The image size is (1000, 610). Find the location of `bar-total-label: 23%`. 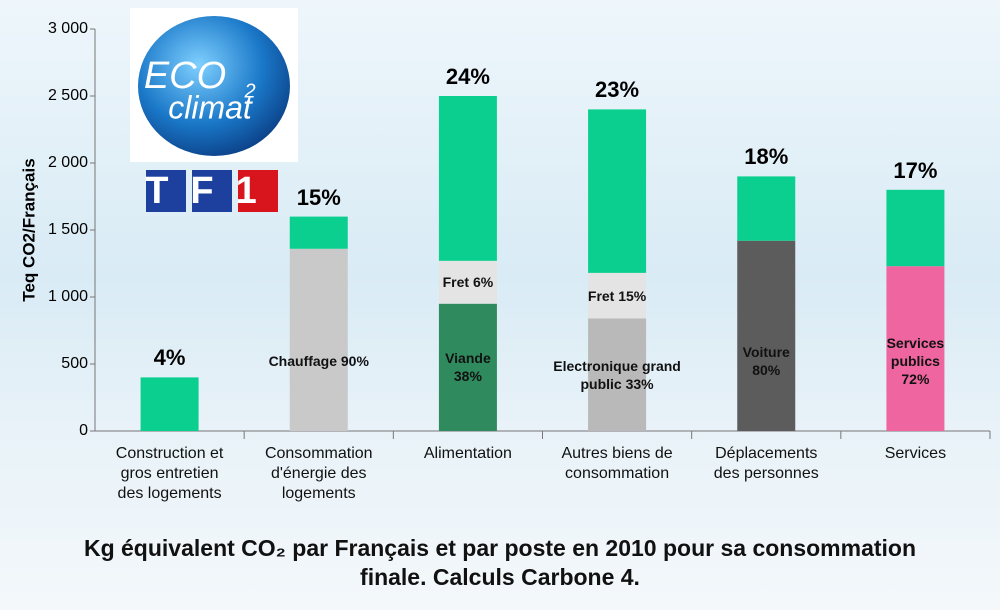

bar-total-label: 23% is located at coordinates (617, 90).